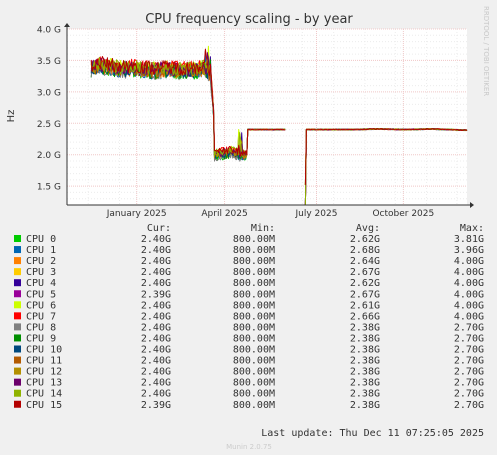 The image size is (497, 455). Describe the element at coordinates (41, 327) in the screenshot. I see `legend-series-name: CPU 8` at that location.